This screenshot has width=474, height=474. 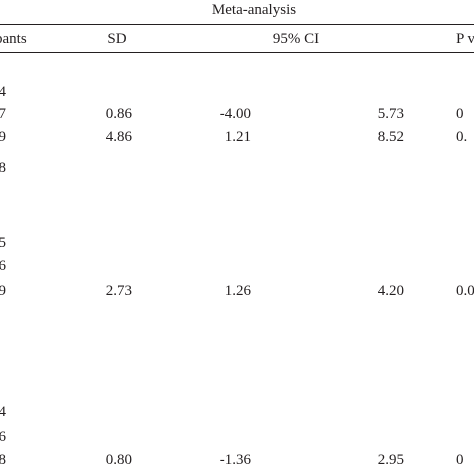 I want to click on meta-analysis-header: Meta-analysis, so click(x=254, y=10).